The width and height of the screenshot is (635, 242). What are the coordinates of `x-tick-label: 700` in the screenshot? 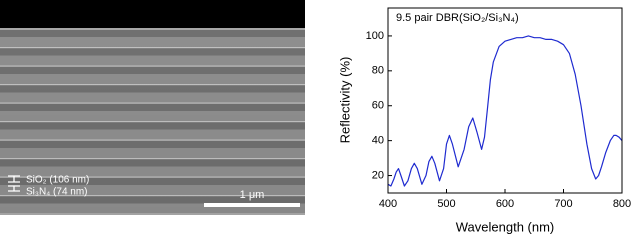 It's located at (563, 204).